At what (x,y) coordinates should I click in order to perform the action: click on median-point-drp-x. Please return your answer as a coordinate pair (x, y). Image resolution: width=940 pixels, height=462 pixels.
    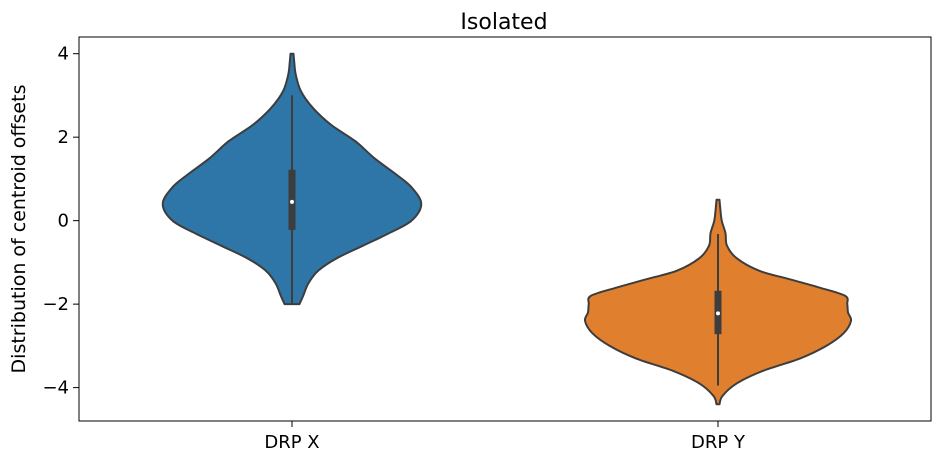
    Looking at the image, I should click on (292, 201).